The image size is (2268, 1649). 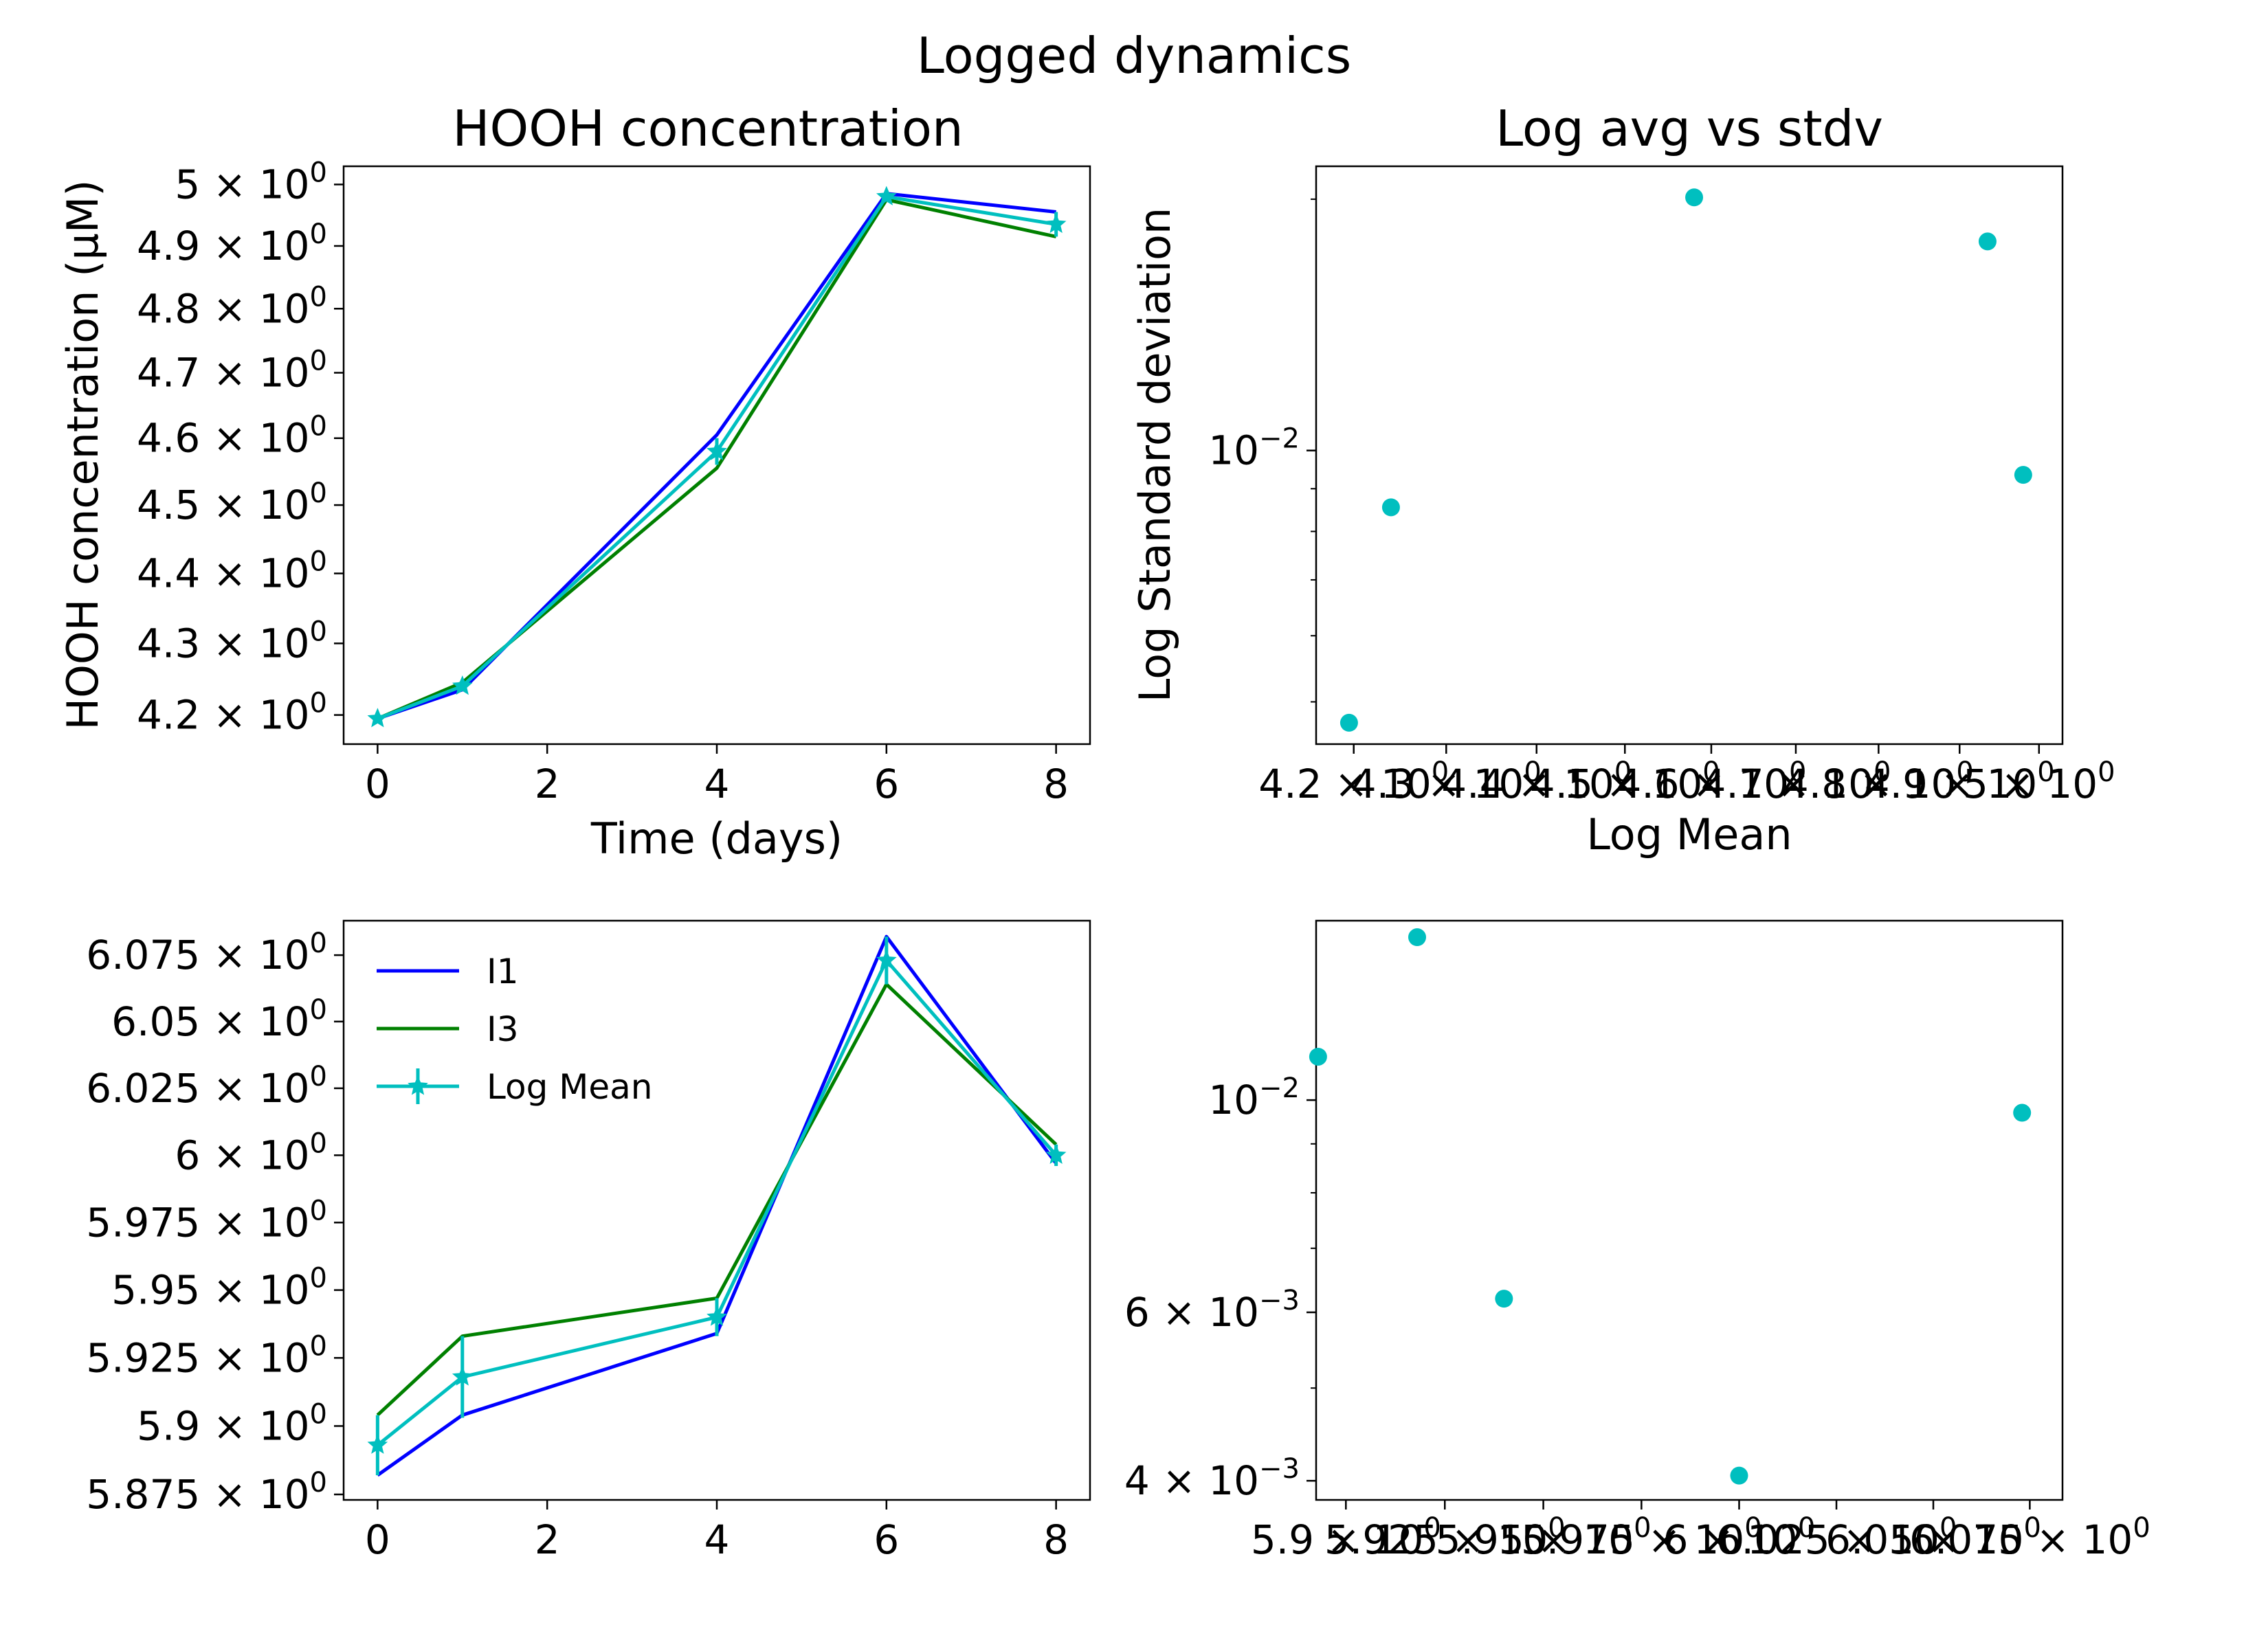 What do you see at coordinates (2039, 781) in the screenshot?
I see `panel-2-xtick-label: 5 × 100` at bounding box center [2039, 781].